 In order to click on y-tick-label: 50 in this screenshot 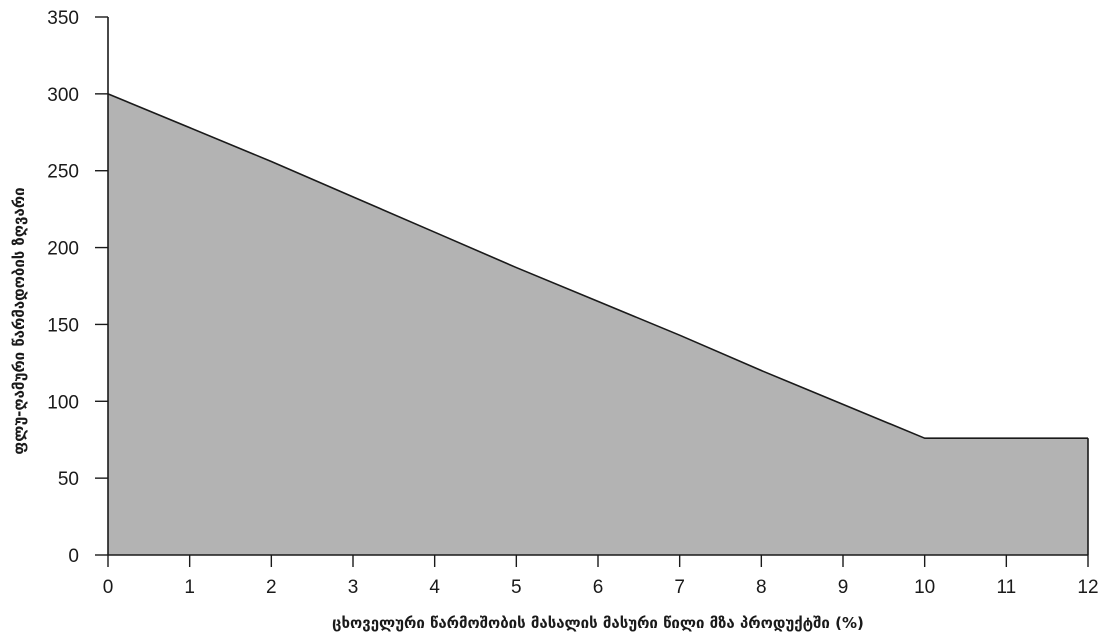, I will do `click(68, 479)`.